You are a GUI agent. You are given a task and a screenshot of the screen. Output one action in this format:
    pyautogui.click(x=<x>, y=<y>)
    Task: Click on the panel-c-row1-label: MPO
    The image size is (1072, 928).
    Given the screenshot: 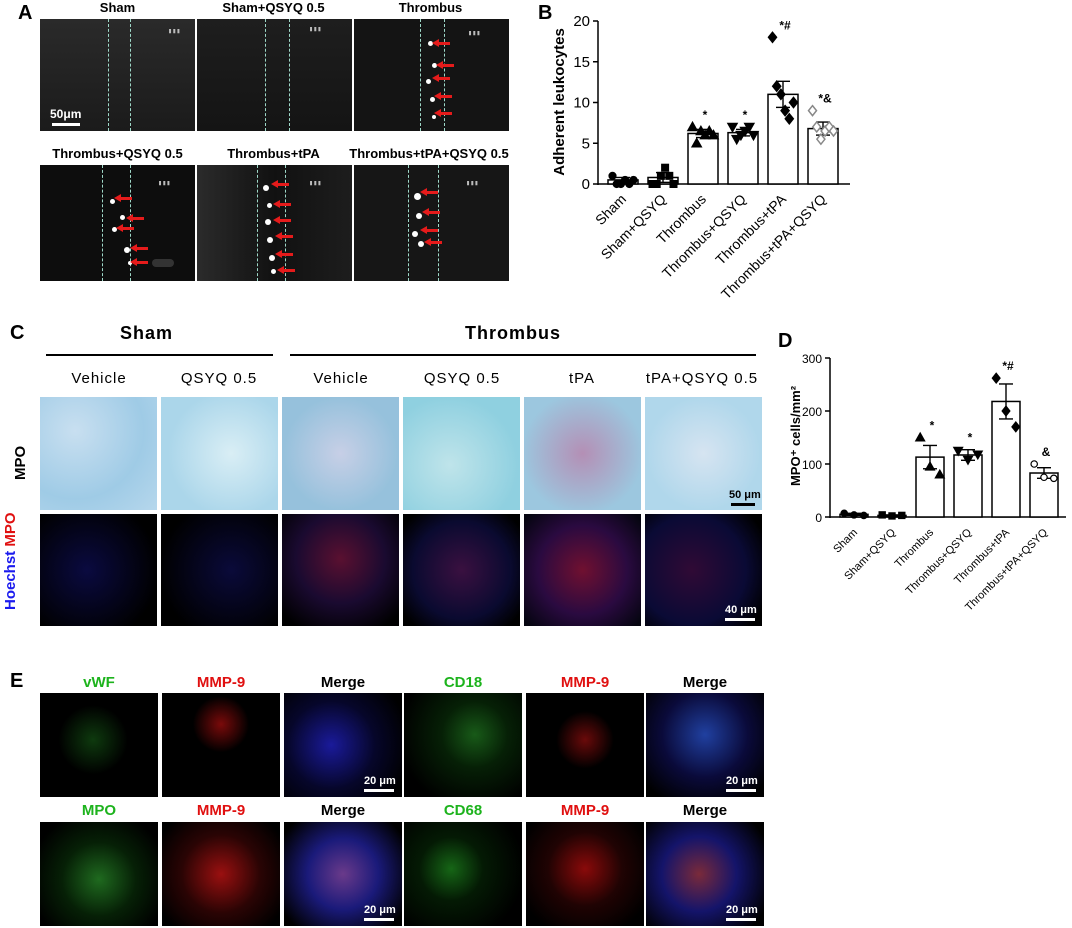 What is the action you would take?
    pyautogui.click(x=20, y=462)
    